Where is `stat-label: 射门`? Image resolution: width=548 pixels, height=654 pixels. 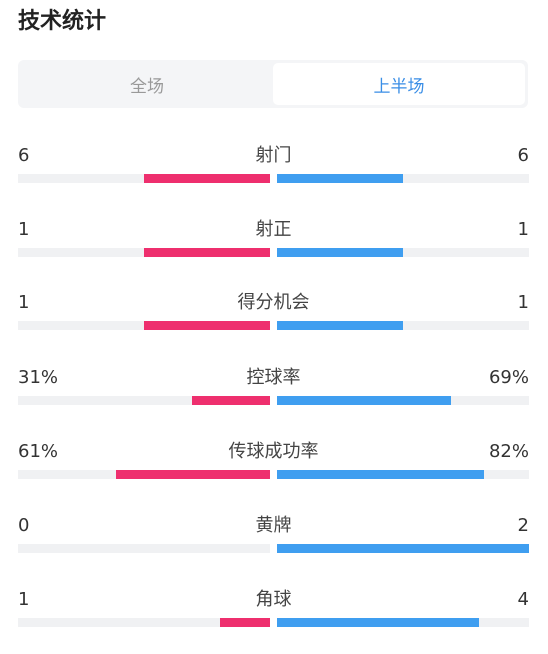
stat-label: 射门 is located at coordinates (273, 155).